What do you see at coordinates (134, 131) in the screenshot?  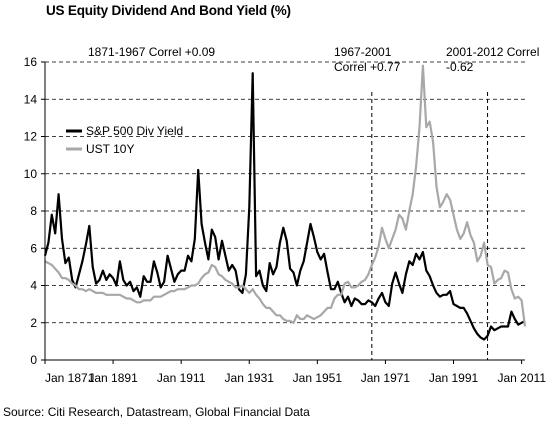 I see `legend-label-div: S&P 500 Div Yield` at bounding box center [134, 131].